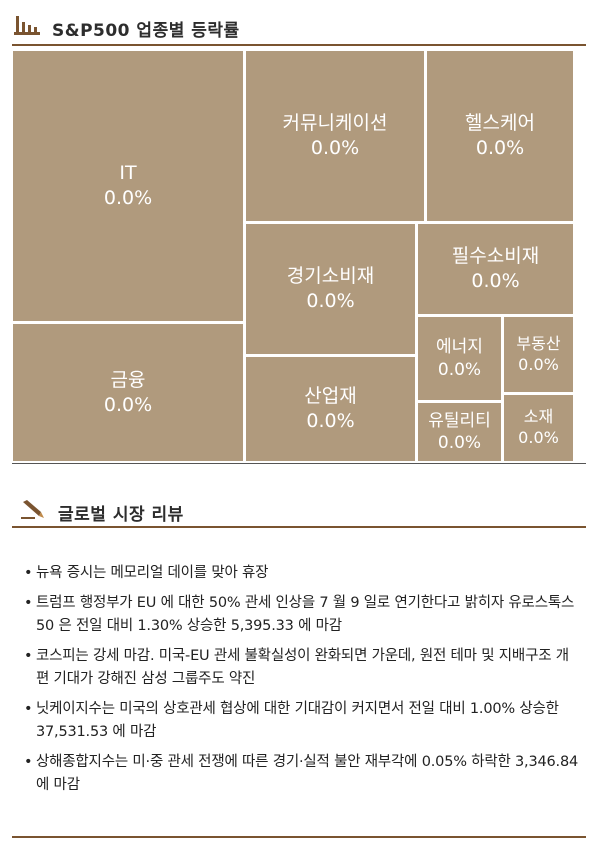 The height and width of the screenshot is (856, 594). I want to click on tile-consumer-discretionary-name: 경기소비재, so click(330, 276).